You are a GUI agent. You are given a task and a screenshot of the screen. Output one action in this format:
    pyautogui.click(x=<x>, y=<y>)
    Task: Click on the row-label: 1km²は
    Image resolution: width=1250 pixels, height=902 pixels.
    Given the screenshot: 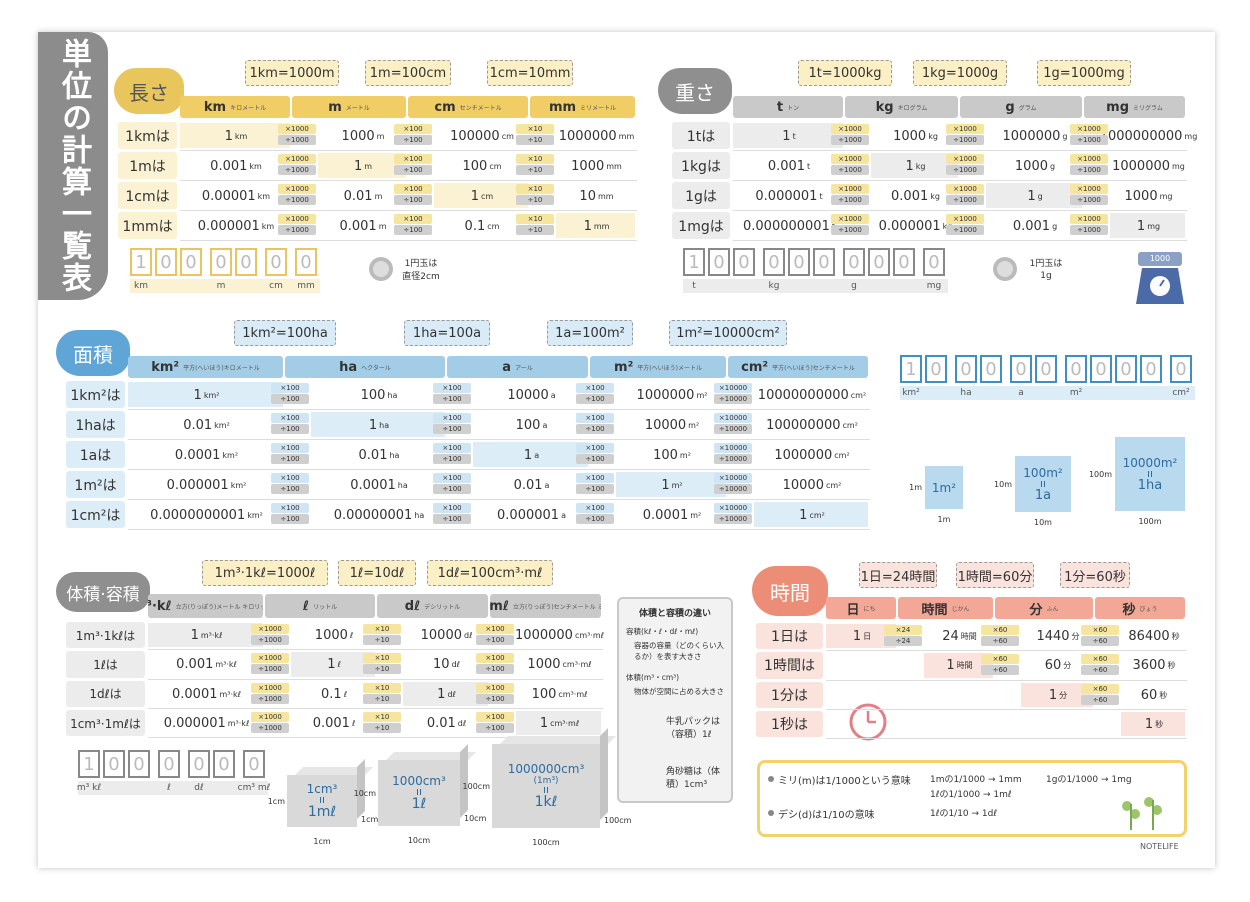 What is the action you would take?
    pyautogui.click(x=95, y=394)
    